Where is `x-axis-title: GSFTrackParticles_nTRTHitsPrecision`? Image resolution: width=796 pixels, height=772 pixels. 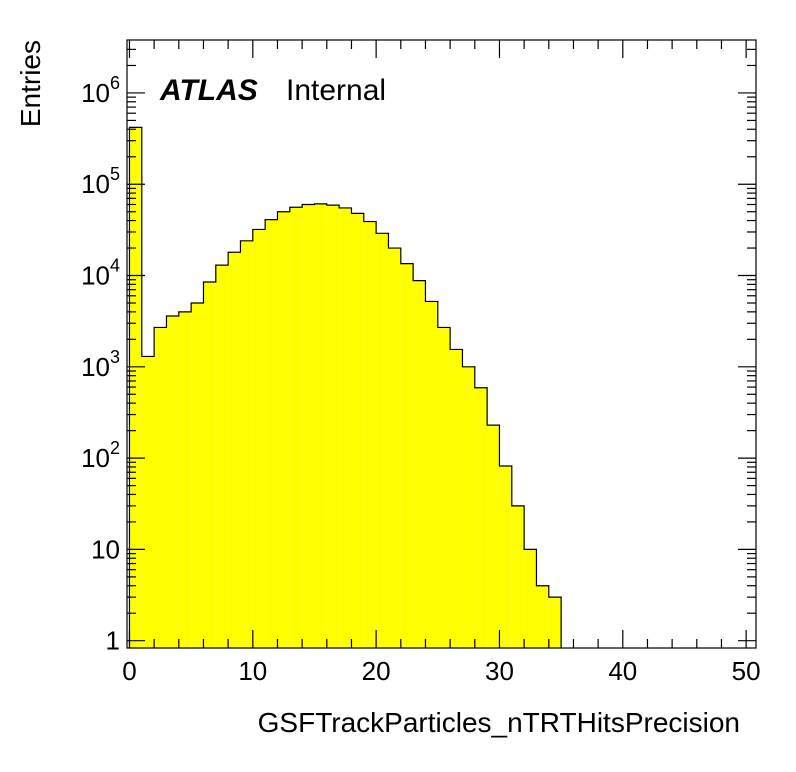
x-axis-title: GSFTrackParticles_nTRTHitsPrecision is located at coordinates (499, 722).